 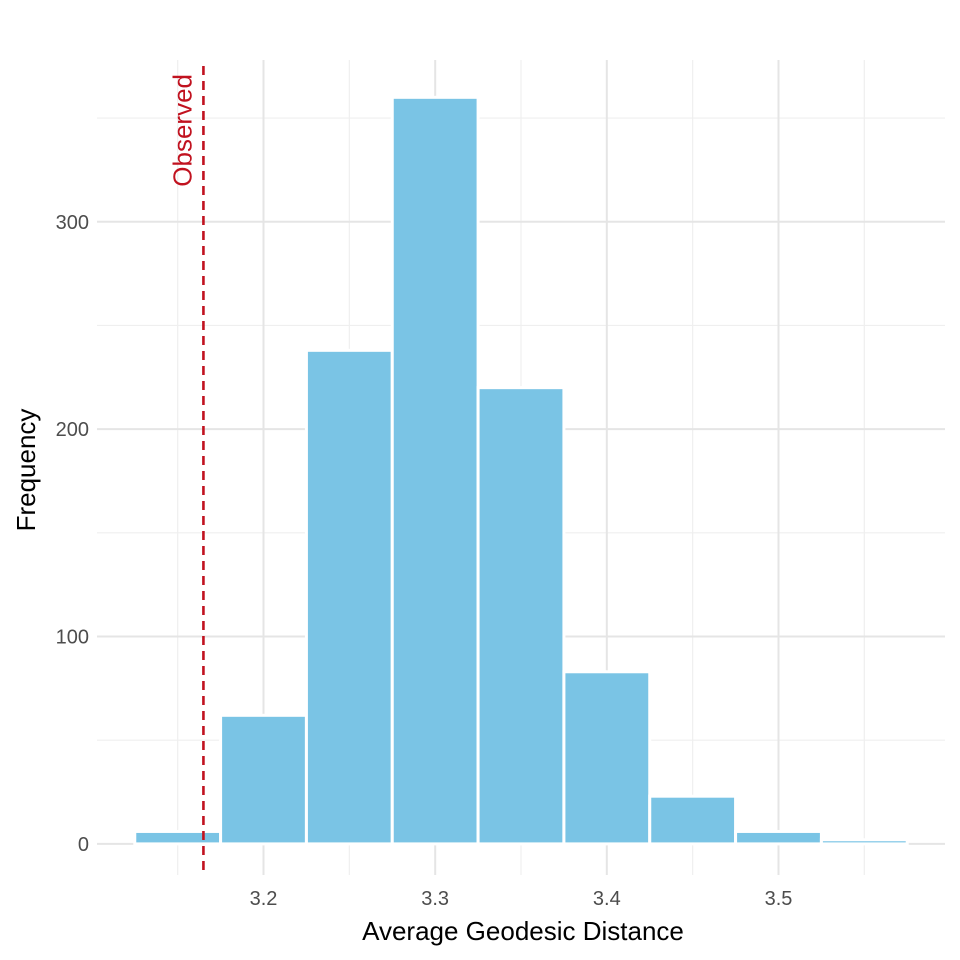 I want to click on x-axis-title: Average Geodesic Distance, so click(x=523, y=931).